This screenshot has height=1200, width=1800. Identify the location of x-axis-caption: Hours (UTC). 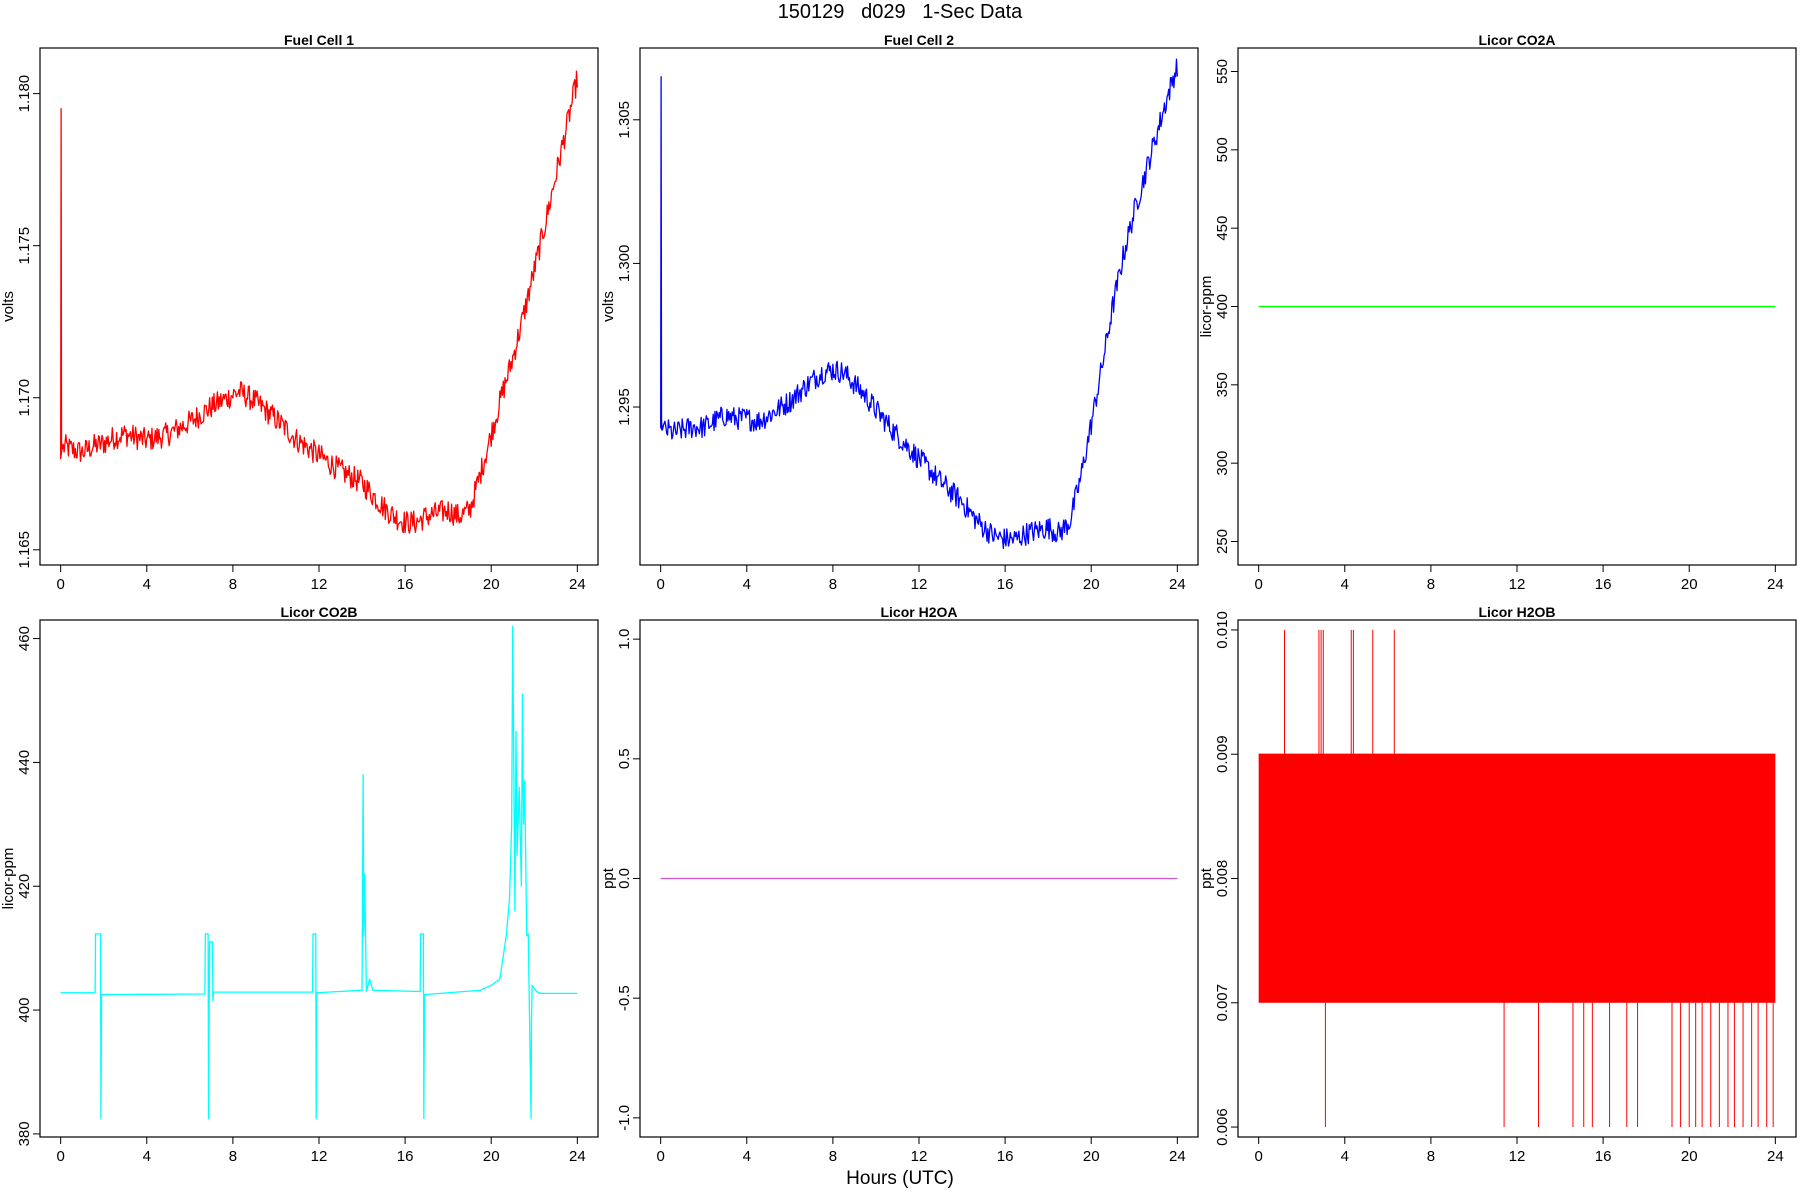
(900, 1178).